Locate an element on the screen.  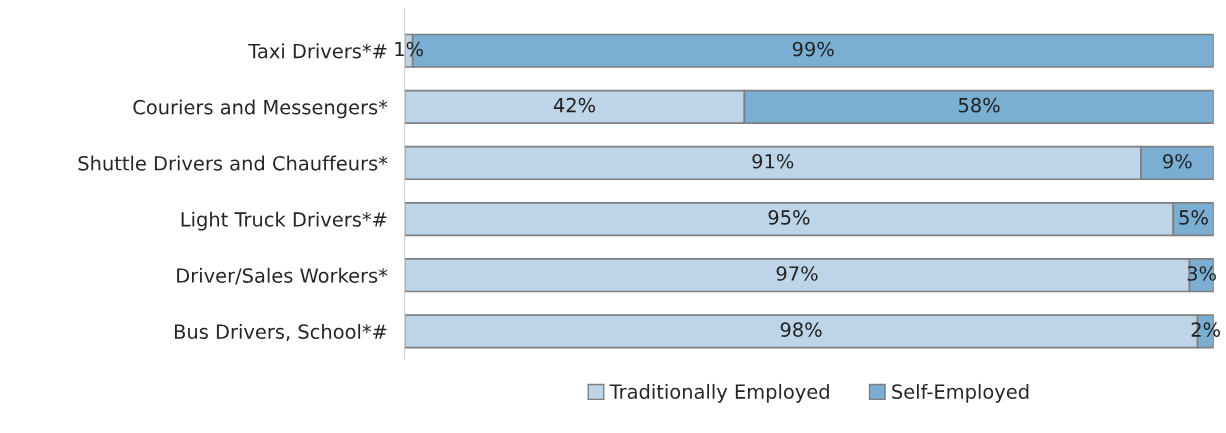
data-label: 91% is located at coordinates (773, 161).